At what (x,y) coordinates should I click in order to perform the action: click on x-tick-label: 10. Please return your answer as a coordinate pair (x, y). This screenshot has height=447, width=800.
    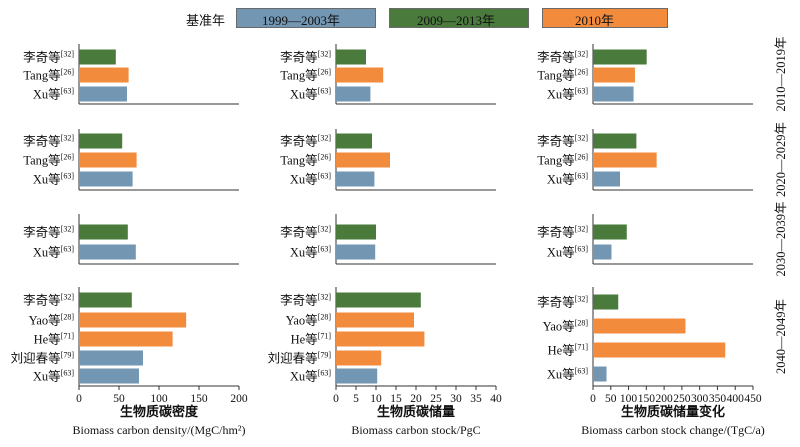
    Looking at the image, I should click on (376, 399).